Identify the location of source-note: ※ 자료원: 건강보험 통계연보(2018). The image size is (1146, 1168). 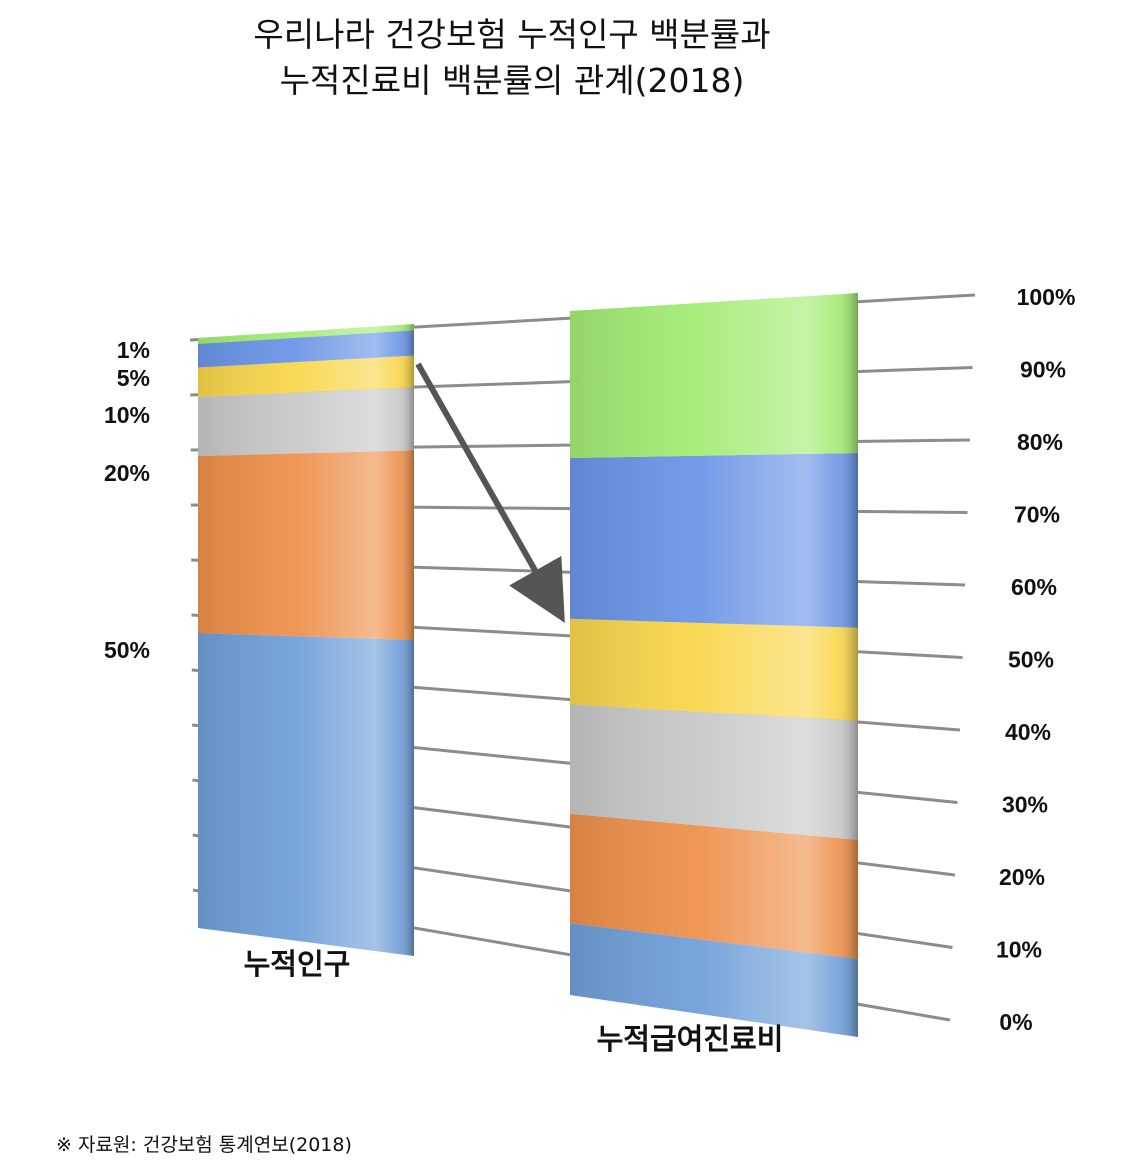
(204, 1145).